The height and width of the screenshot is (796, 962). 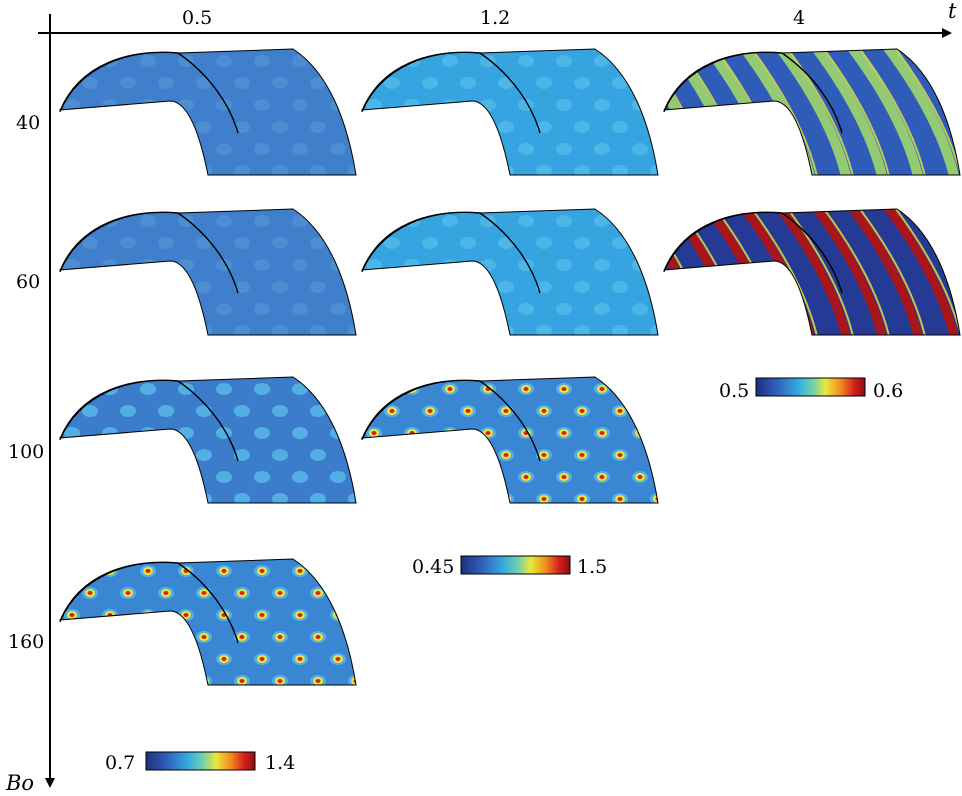 What do you see at coordinates (120, 763) in the screenshot?
I see `colorbar-3-min: 0.7` at bounding box center [120, 763].